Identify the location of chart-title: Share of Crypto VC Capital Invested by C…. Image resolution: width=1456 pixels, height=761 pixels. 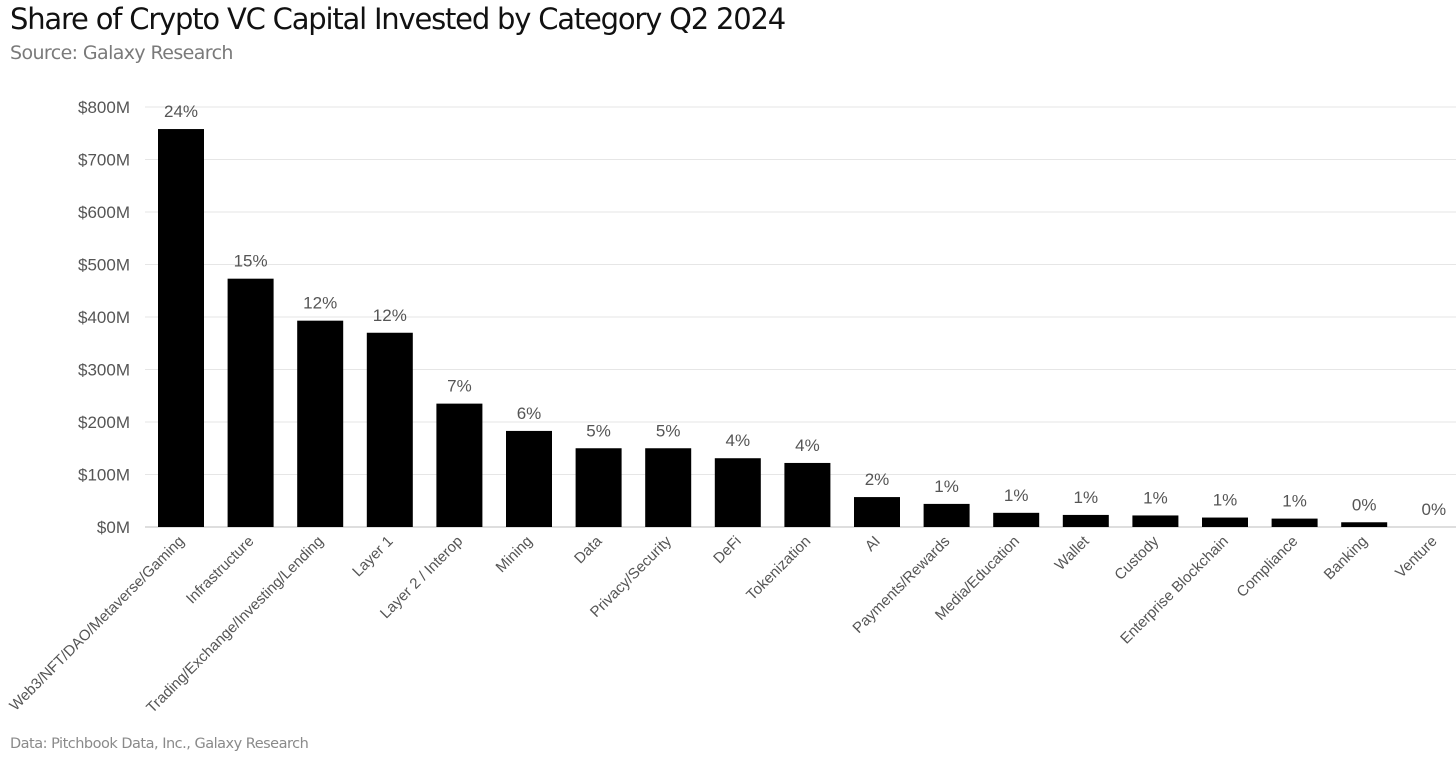
(398, 19).